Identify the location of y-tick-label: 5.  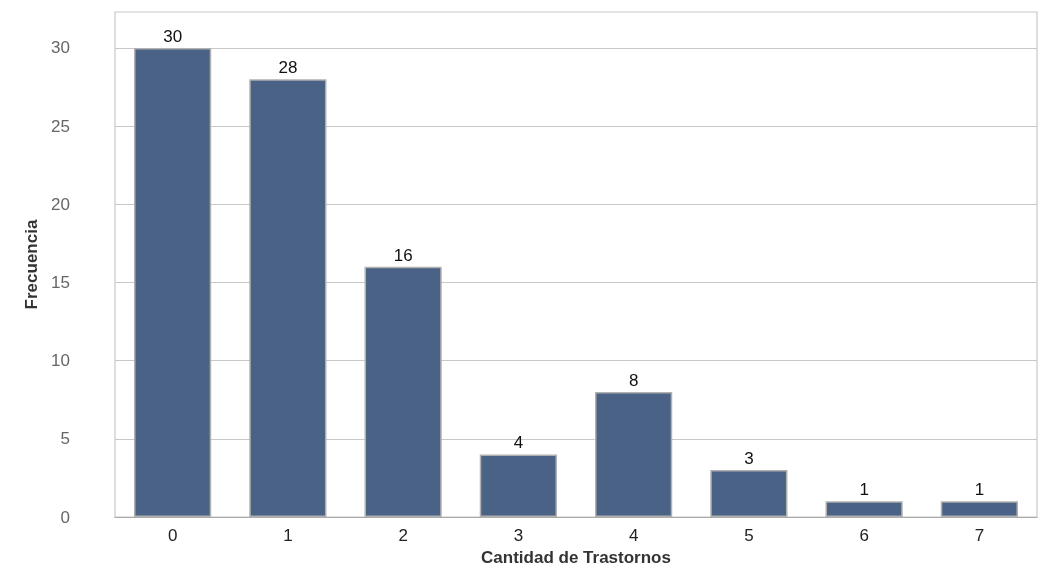
(65, 439).